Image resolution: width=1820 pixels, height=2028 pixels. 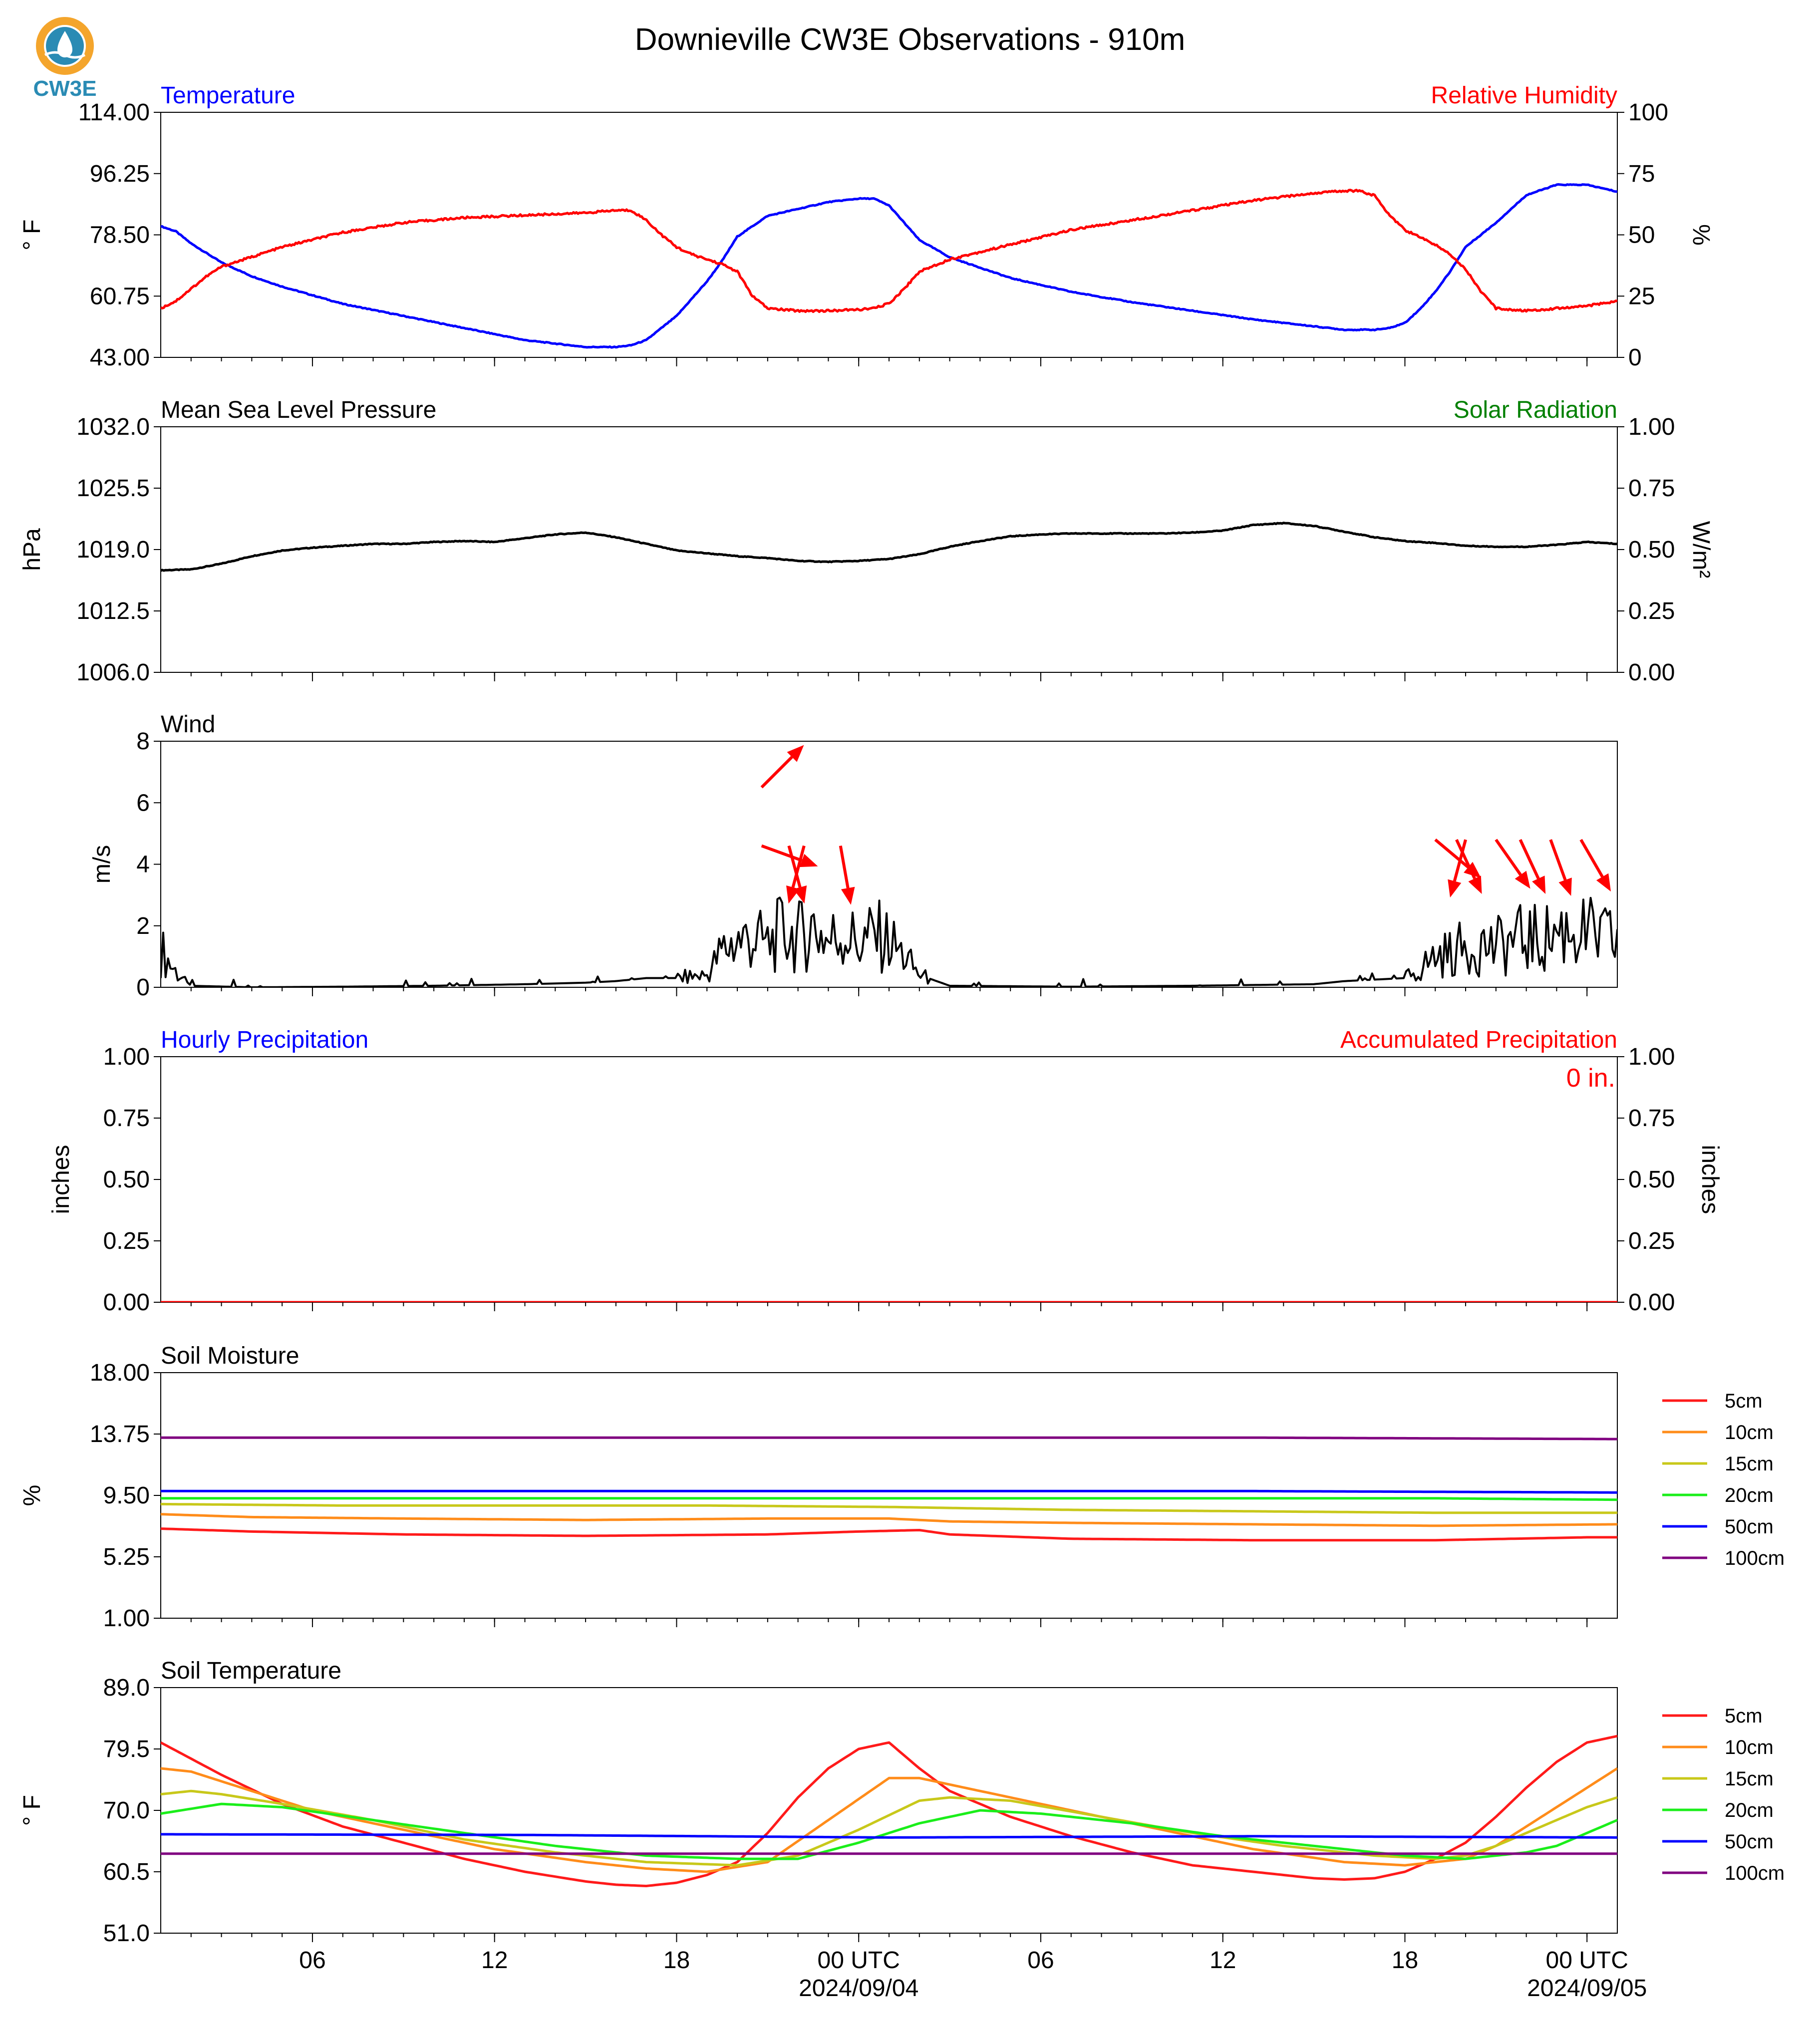 I want to click on precipitation-ytick-label: 0.50, so click(x=126, y=1179).